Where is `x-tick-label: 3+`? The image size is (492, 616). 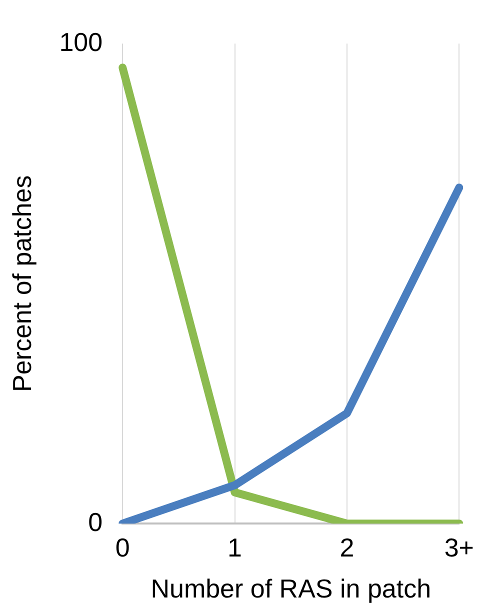
x-tick-label: 3+ is located at coordinates (459, 547).